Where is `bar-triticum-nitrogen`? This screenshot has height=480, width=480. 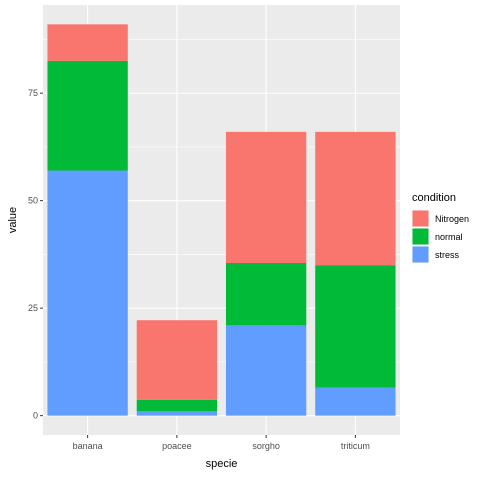 bar-triticum-nitrogen is located at coordinates (355, 198).